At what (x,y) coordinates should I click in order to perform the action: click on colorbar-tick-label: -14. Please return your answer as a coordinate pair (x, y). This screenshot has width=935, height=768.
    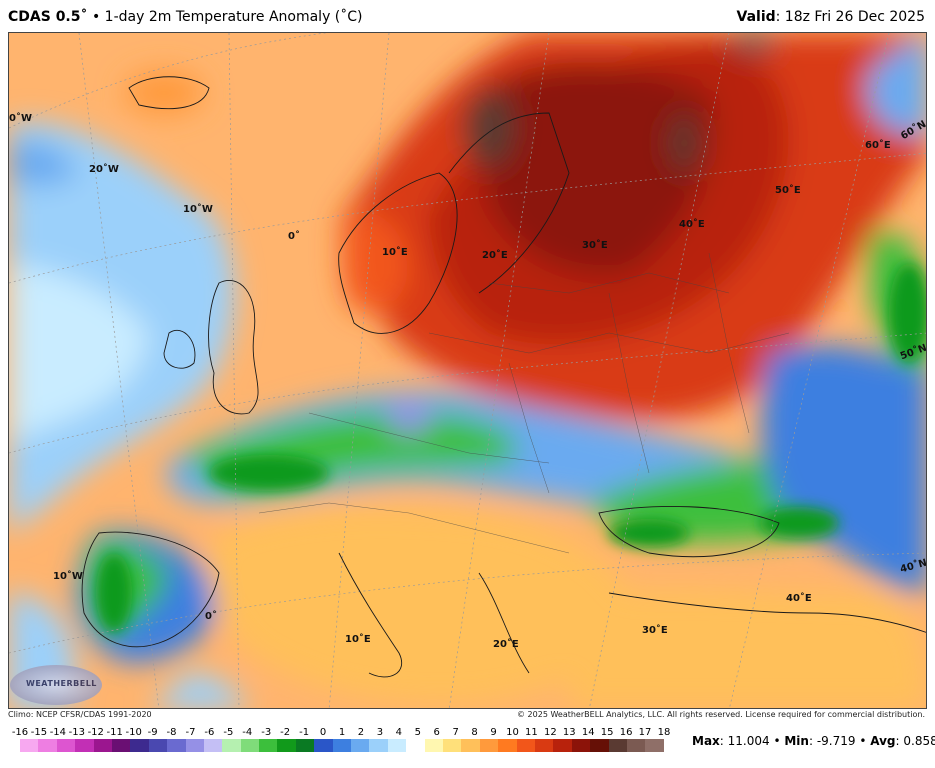
    Looking at the image, I should click on (58, 732).